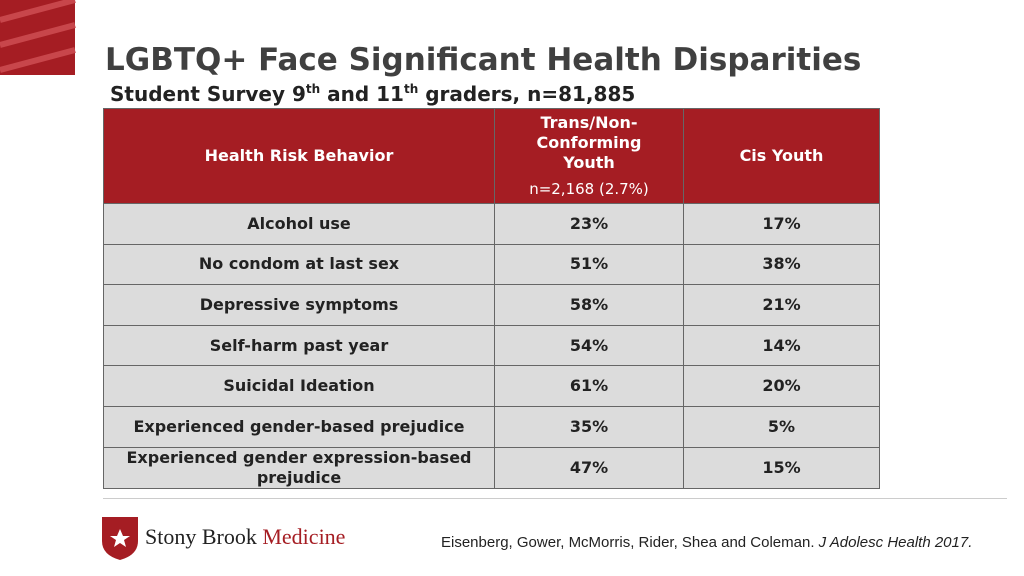  Describe the element at coordinates (120, 538) in the screenshot. I see `logo-shield` at that location.